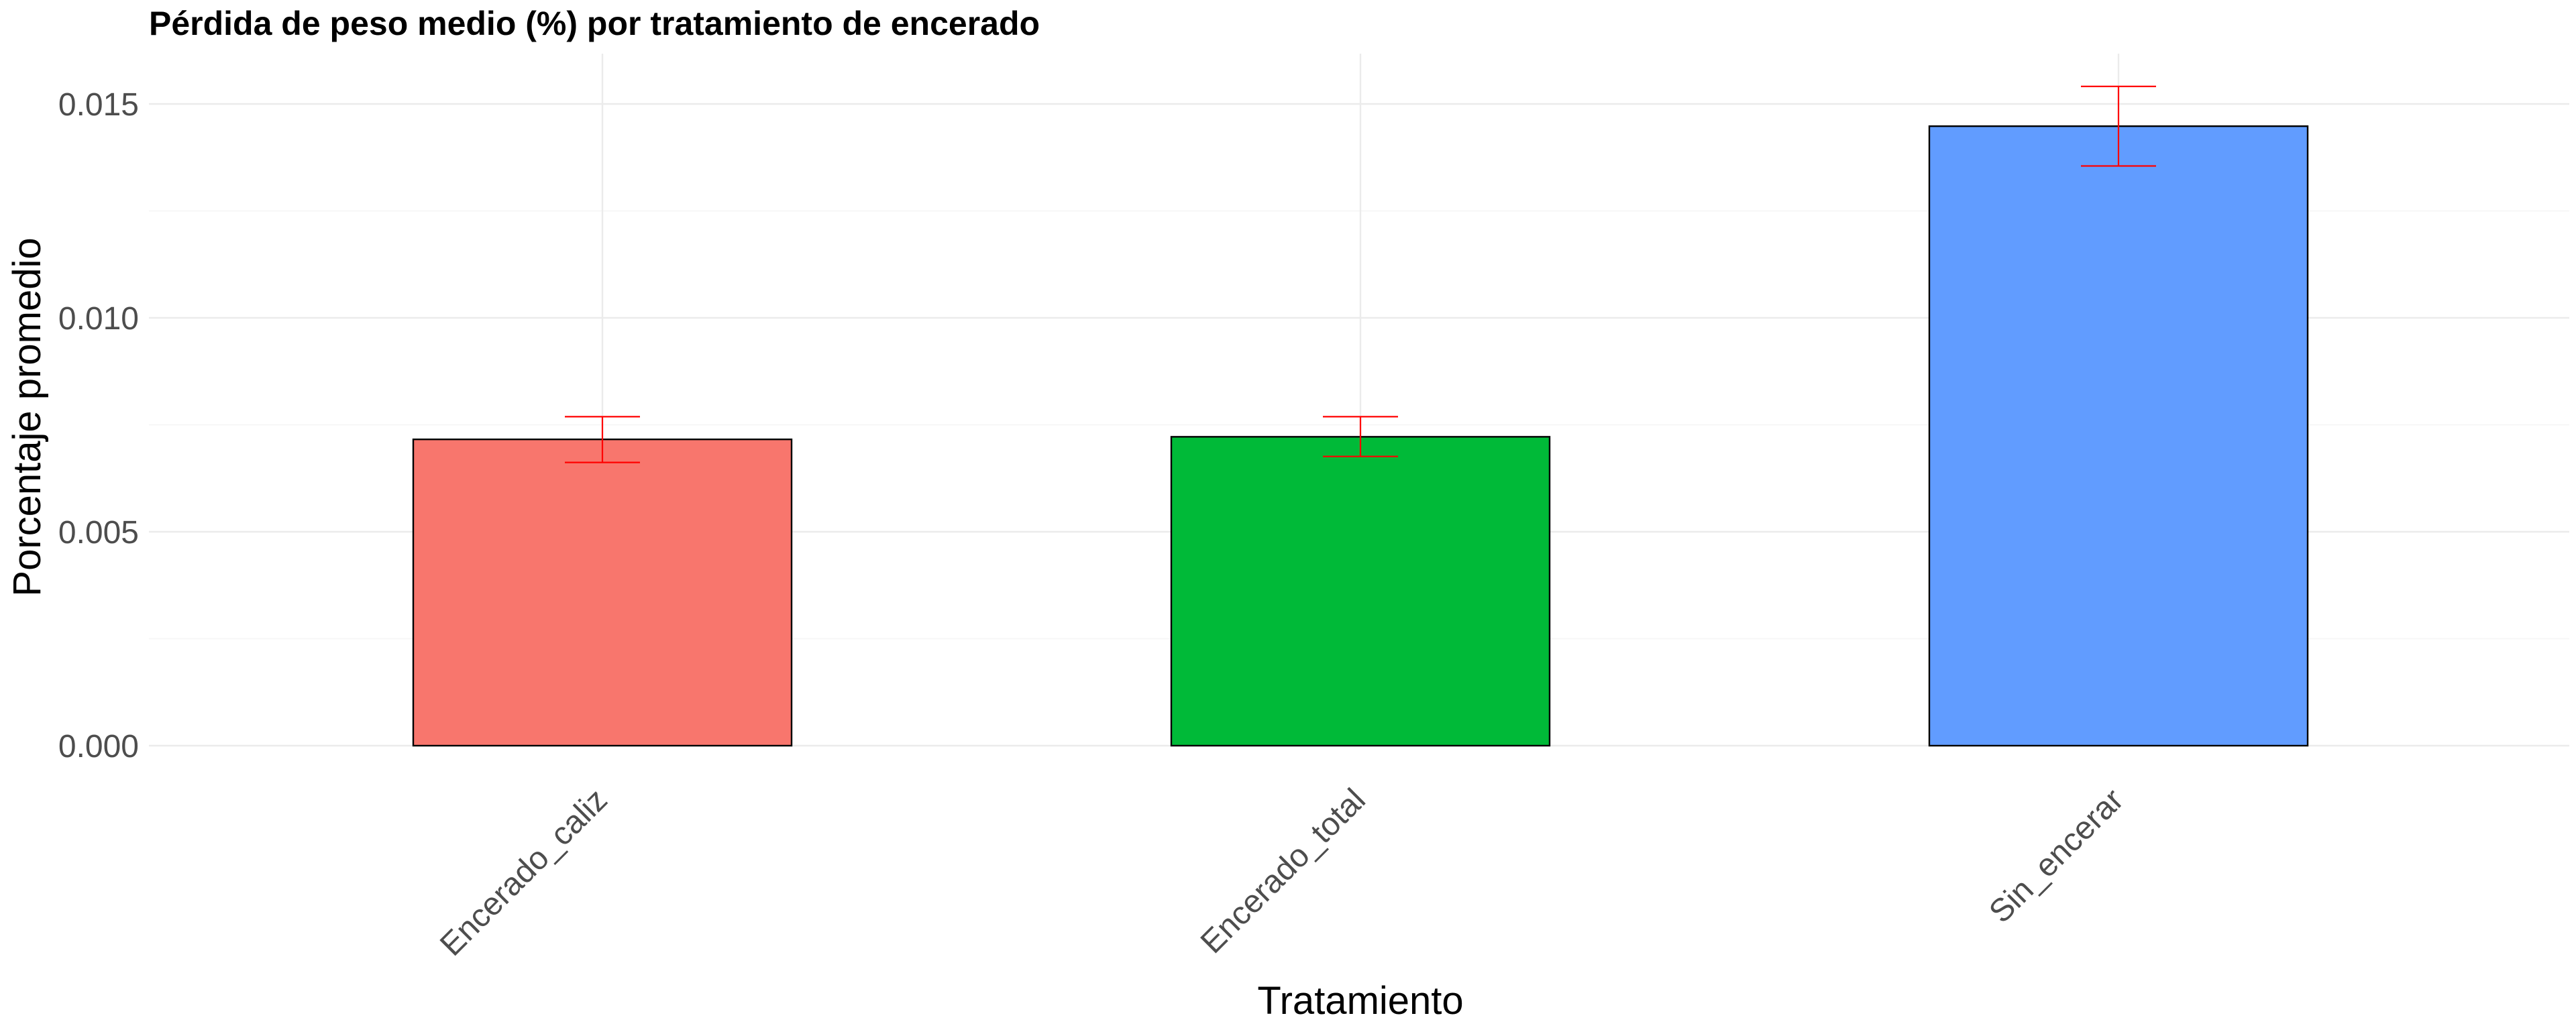 This screenshot has height=1030, width=2576. What do you see at coordinates (98, 105) in the screenshot?
I see `y-tick-label: 0.015` at bounding box center [98, 105].